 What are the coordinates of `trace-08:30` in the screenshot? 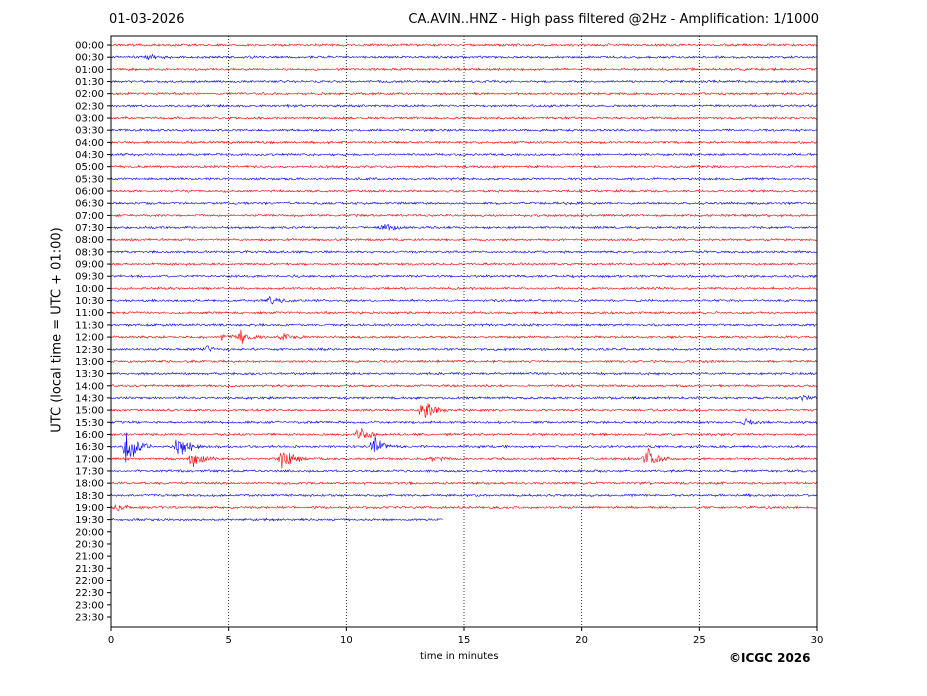 It's located at (464, 251).